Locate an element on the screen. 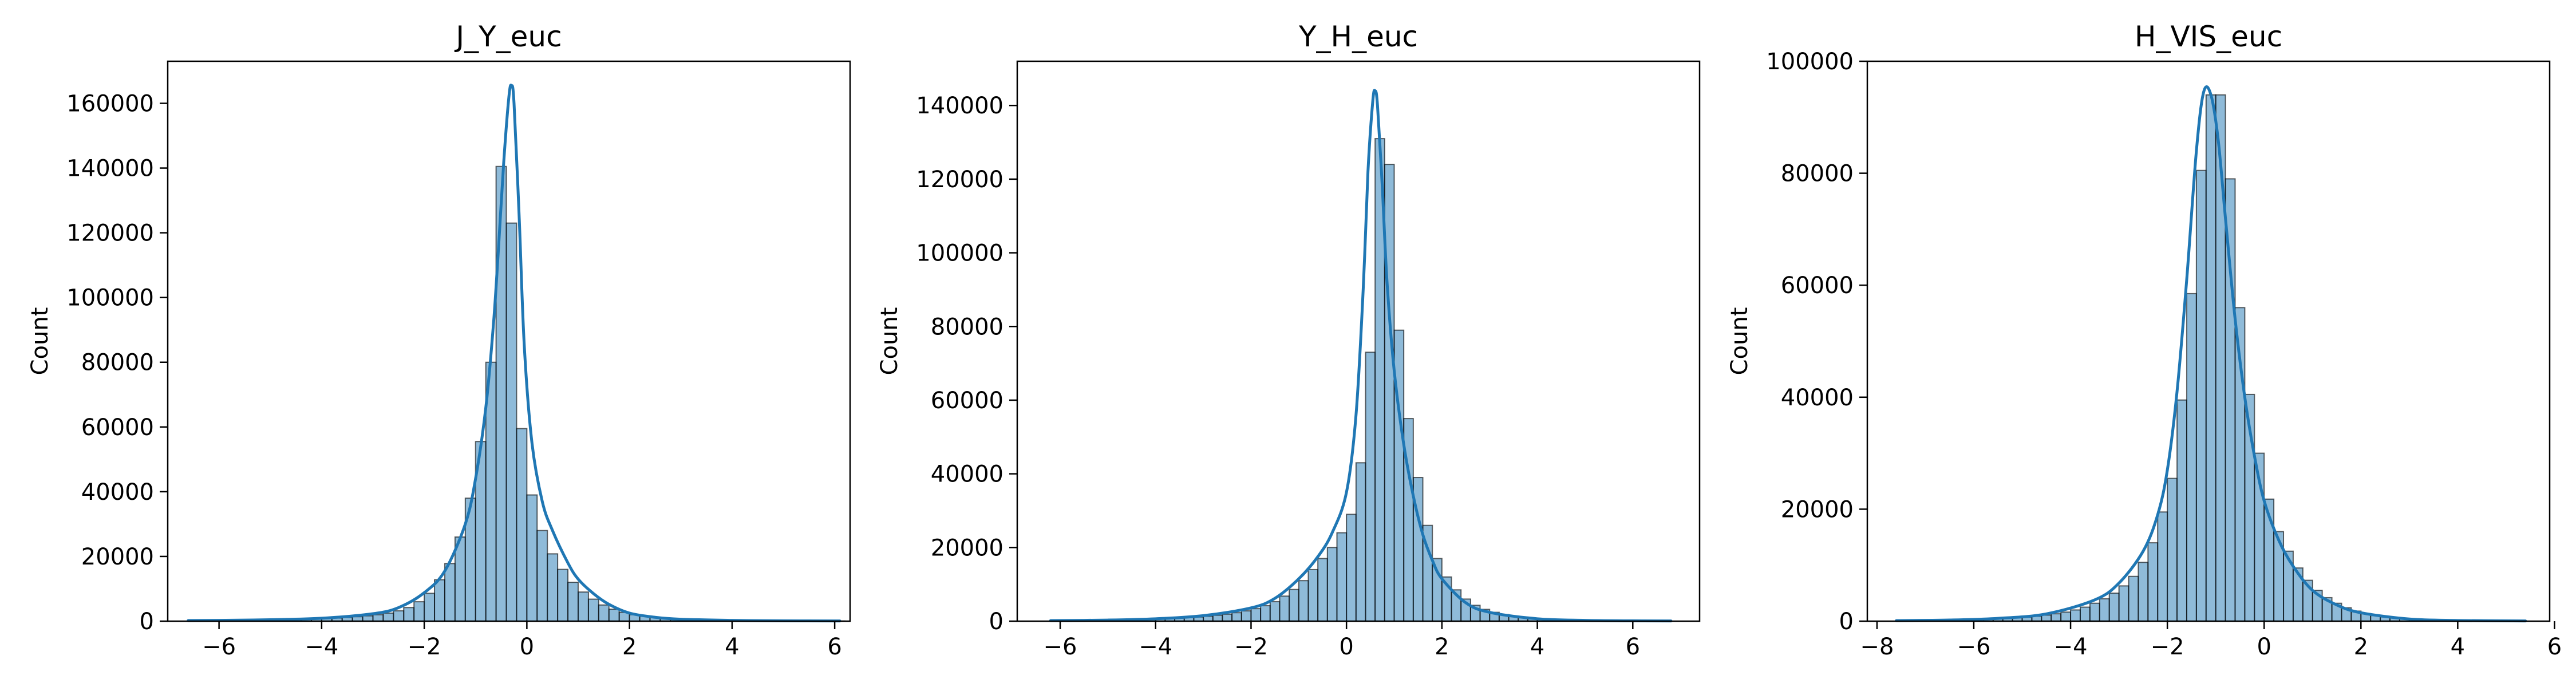  y-tick-label: 140000 is located at coordinates (110, 169).